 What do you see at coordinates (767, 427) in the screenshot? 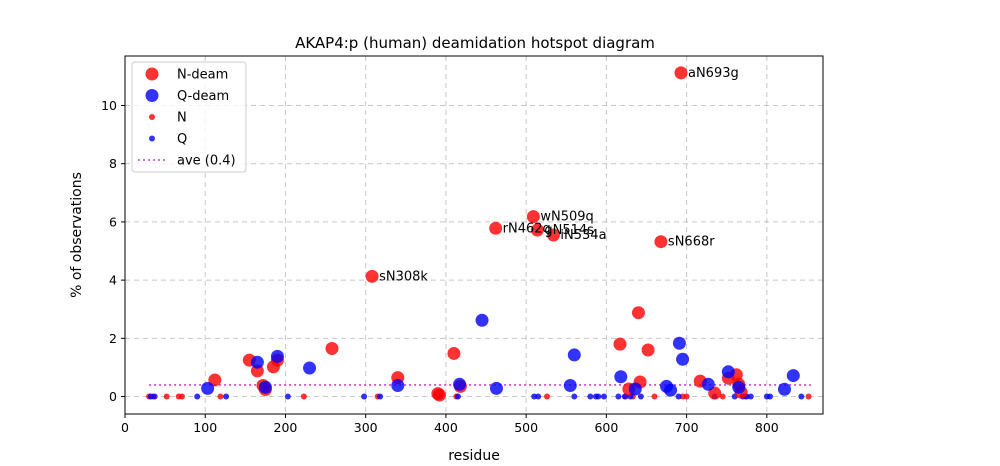
I see `x-tick-label: 800` at bounding box center [767, 427].